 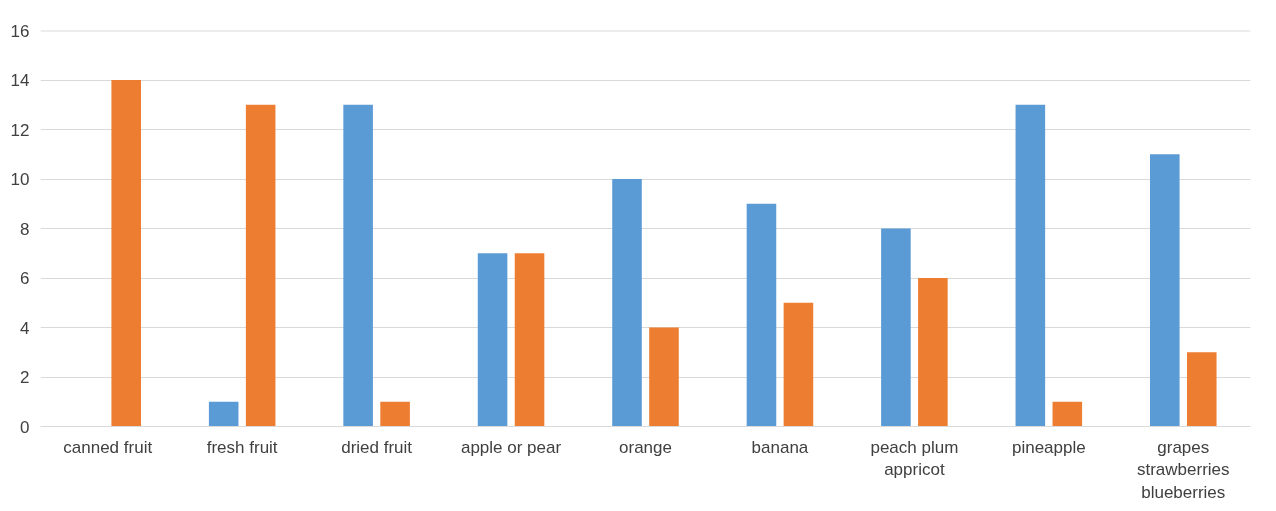 I want to click on x-tick-label: peach plum appricot, so click(x=914, y=458).